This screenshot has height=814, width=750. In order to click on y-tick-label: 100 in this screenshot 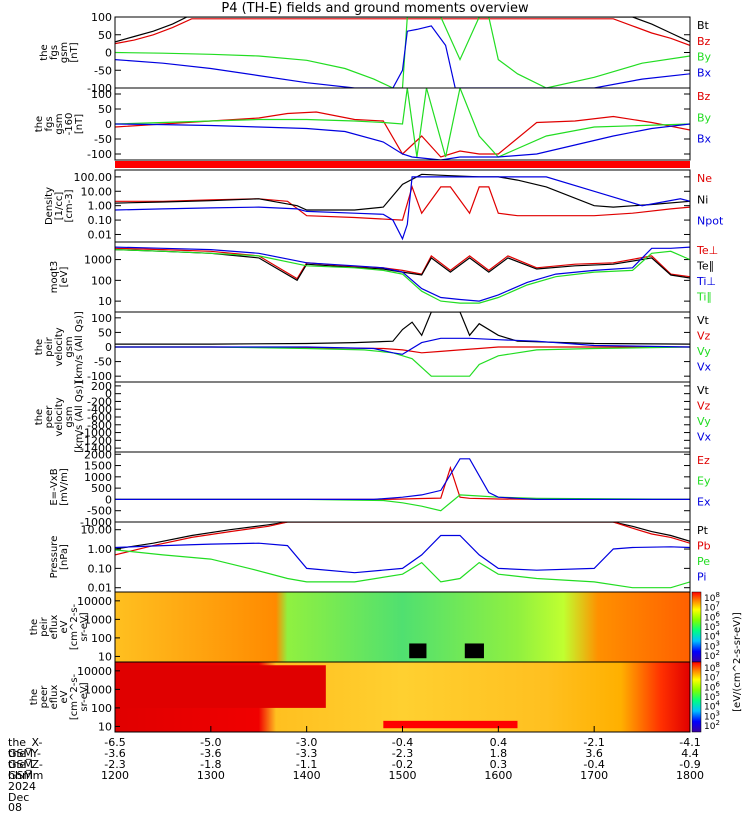, I will do `click(101, 318)`.